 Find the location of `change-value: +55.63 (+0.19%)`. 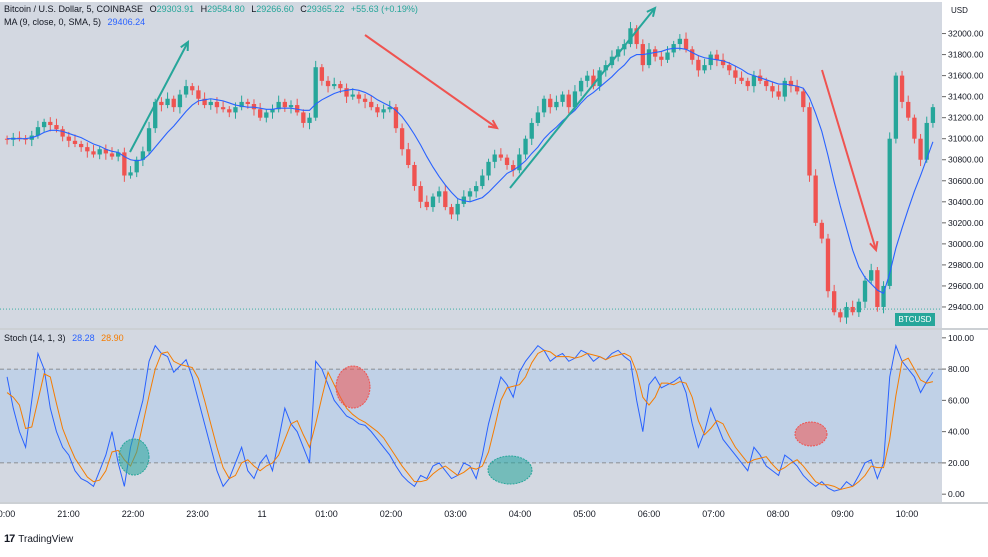

change-value: +55.63 (+0.19%) is located at coordinates (384, 9).